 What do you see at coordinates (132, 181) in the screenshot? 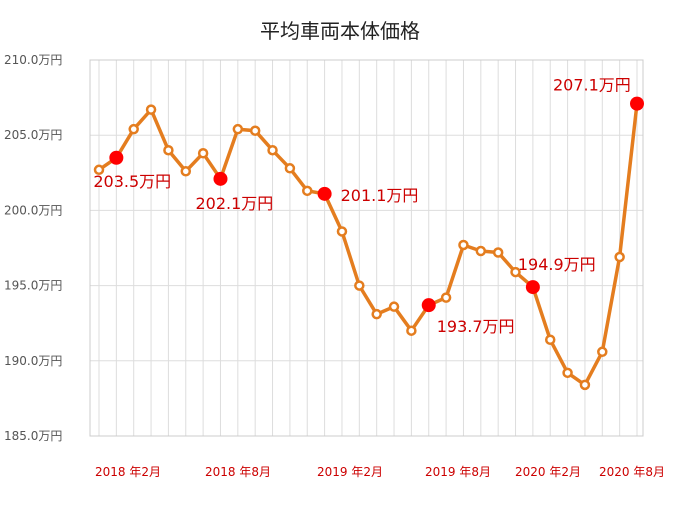
I see `data-label: 203.5万円` at bounding box center [132, 181].